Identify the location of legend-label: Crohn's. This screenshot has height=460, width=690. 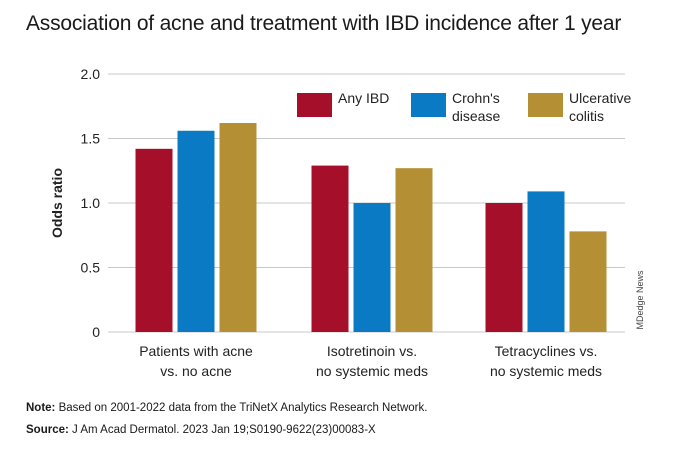
(476, 98).